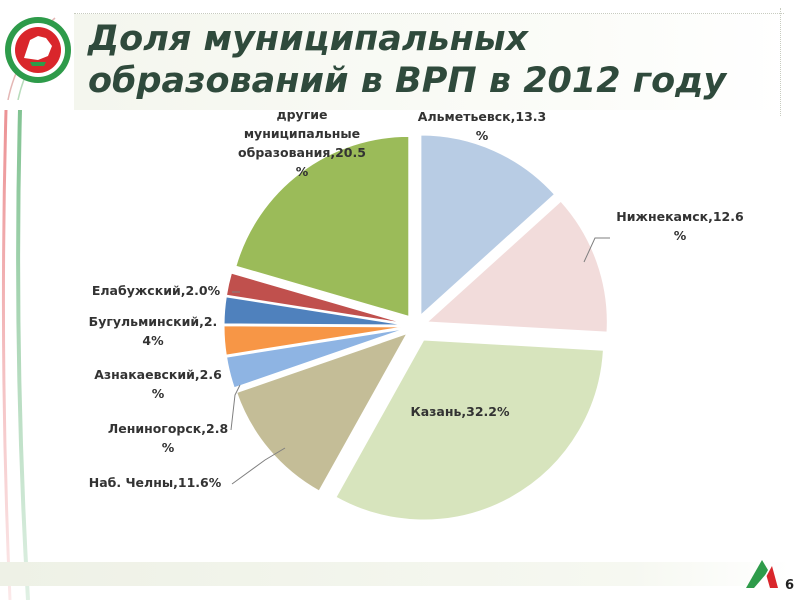 Image resolution: width=800 pixels, height=600 pixels. I want to click on data-label-5: Лениногорск,2.8%, so click(168, 438).